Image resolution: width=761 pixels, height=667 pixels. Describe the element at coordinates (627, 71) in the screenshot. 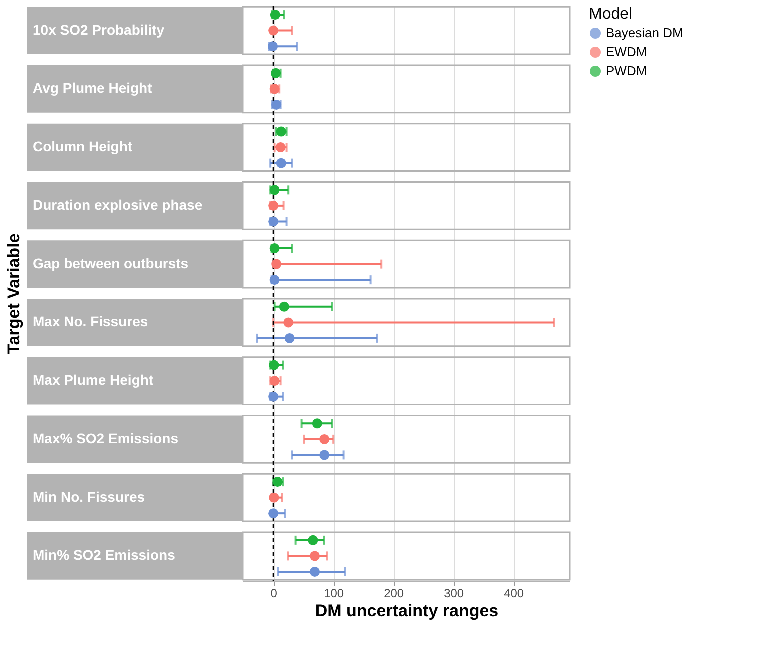

I see `legend-label: PWDM` at that location.